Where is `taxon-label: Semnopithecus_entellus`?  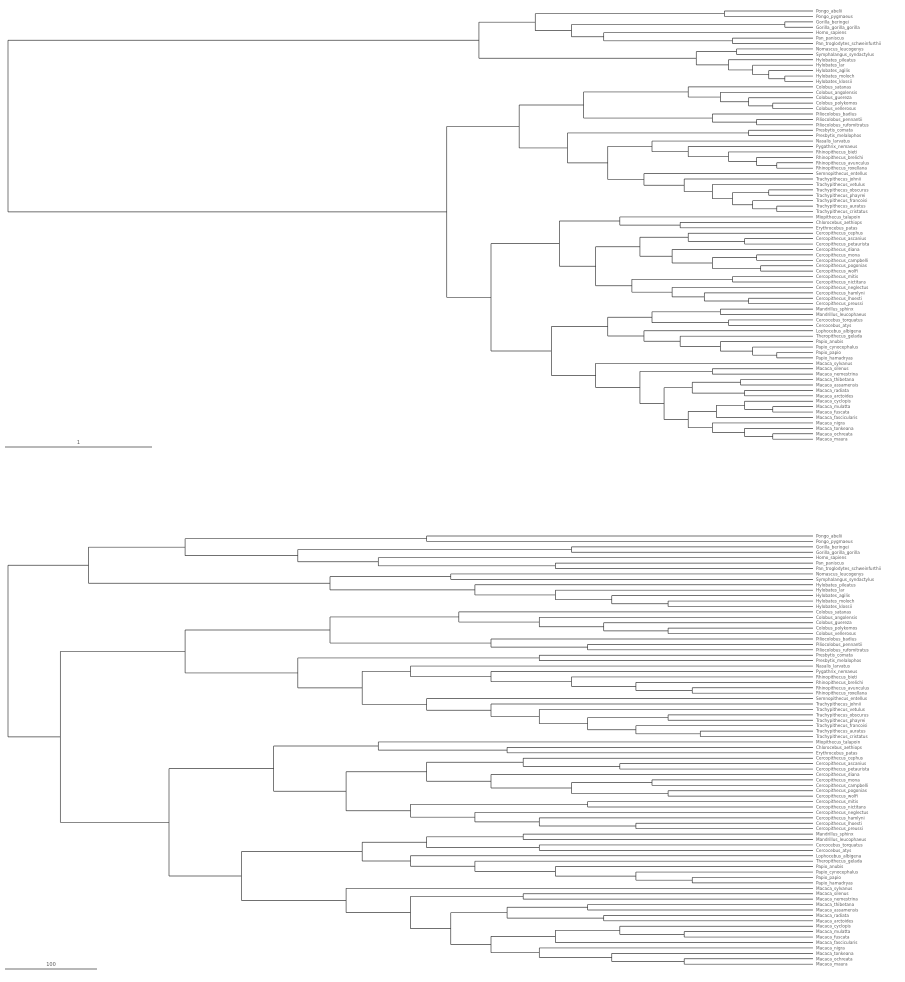
taxon-label: Semnopithecus_entellus is located at coordinates (841, 698).